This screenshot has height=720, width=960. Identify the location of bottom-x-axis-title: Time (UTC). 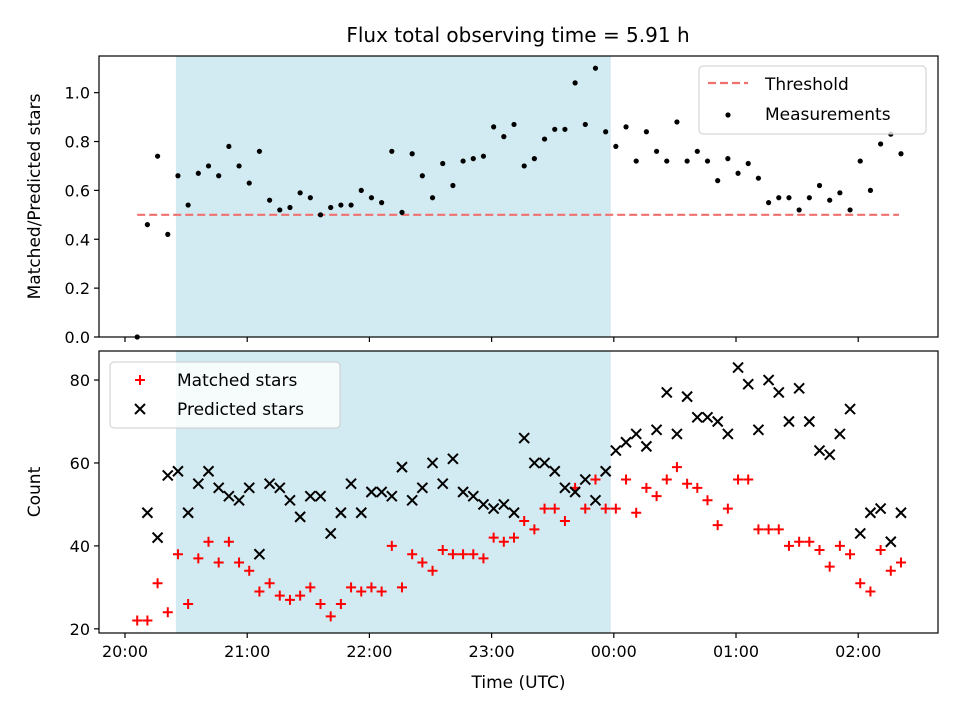
(518, 683).